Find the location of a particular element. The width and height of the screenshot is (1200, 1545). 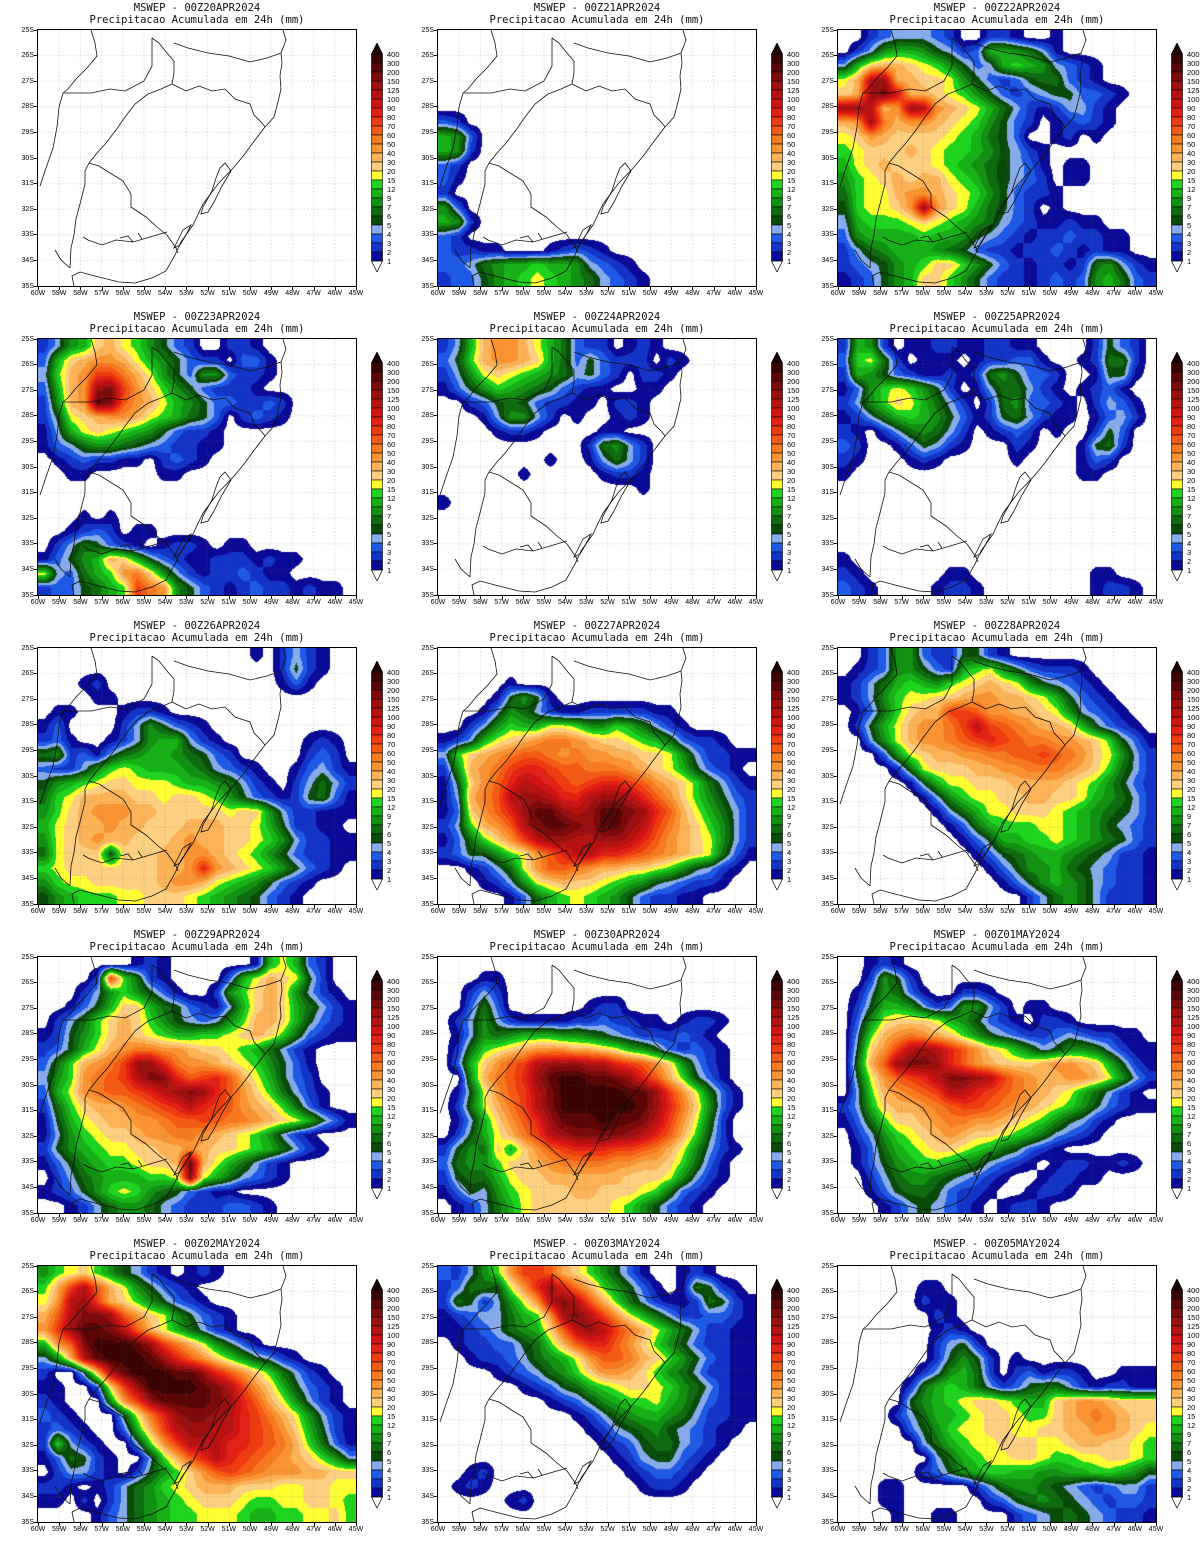

panel-title: MSWEP - 00Z29APR2024 is located at coordinates (197, 935).